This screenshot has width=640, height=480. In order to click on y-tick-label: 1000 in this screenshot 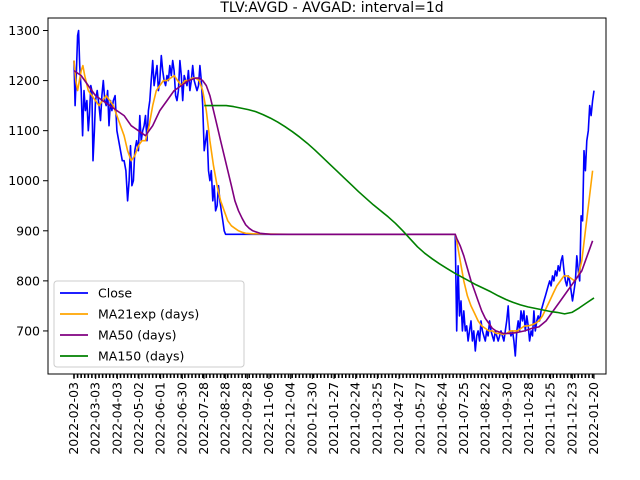, I will do `click(24, 180)`.